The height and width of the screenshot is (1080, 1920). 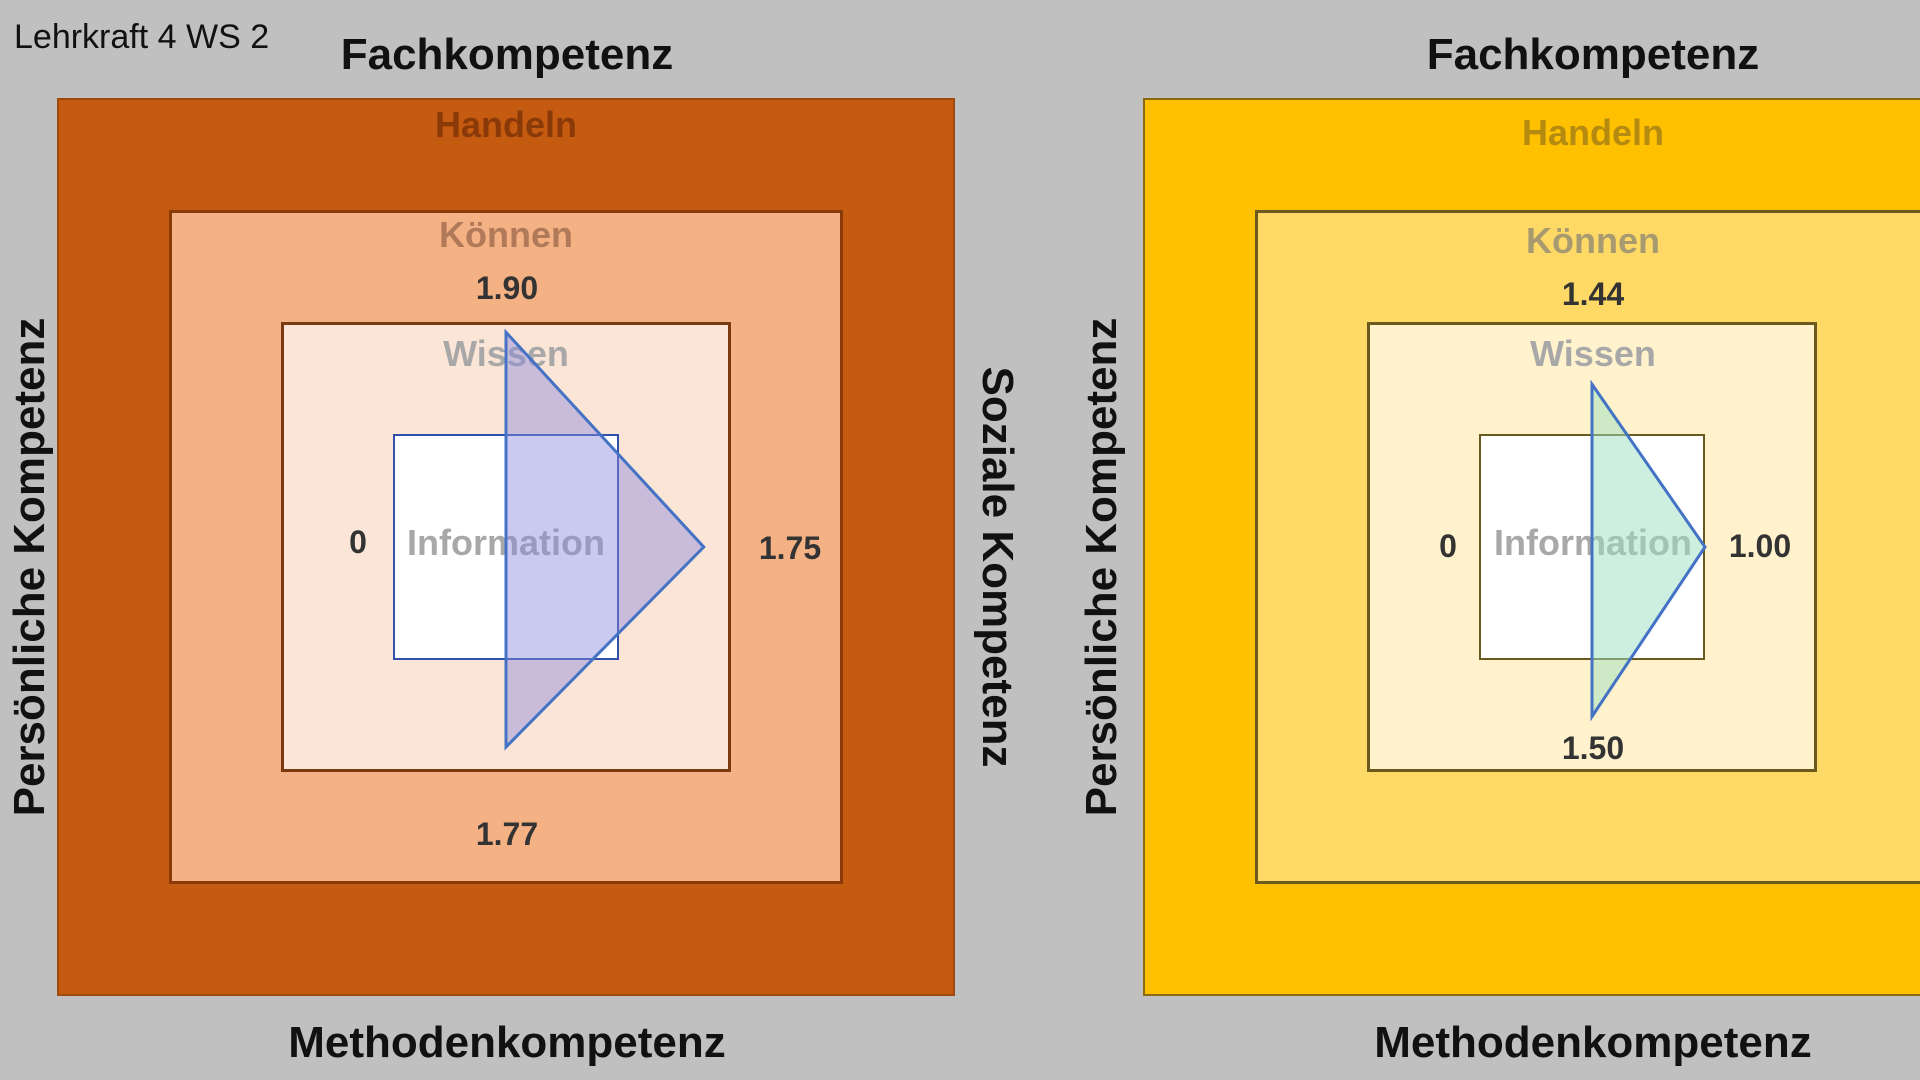 I want to click on label-wissen-right: Wissen, so click(x=1593, y=353).